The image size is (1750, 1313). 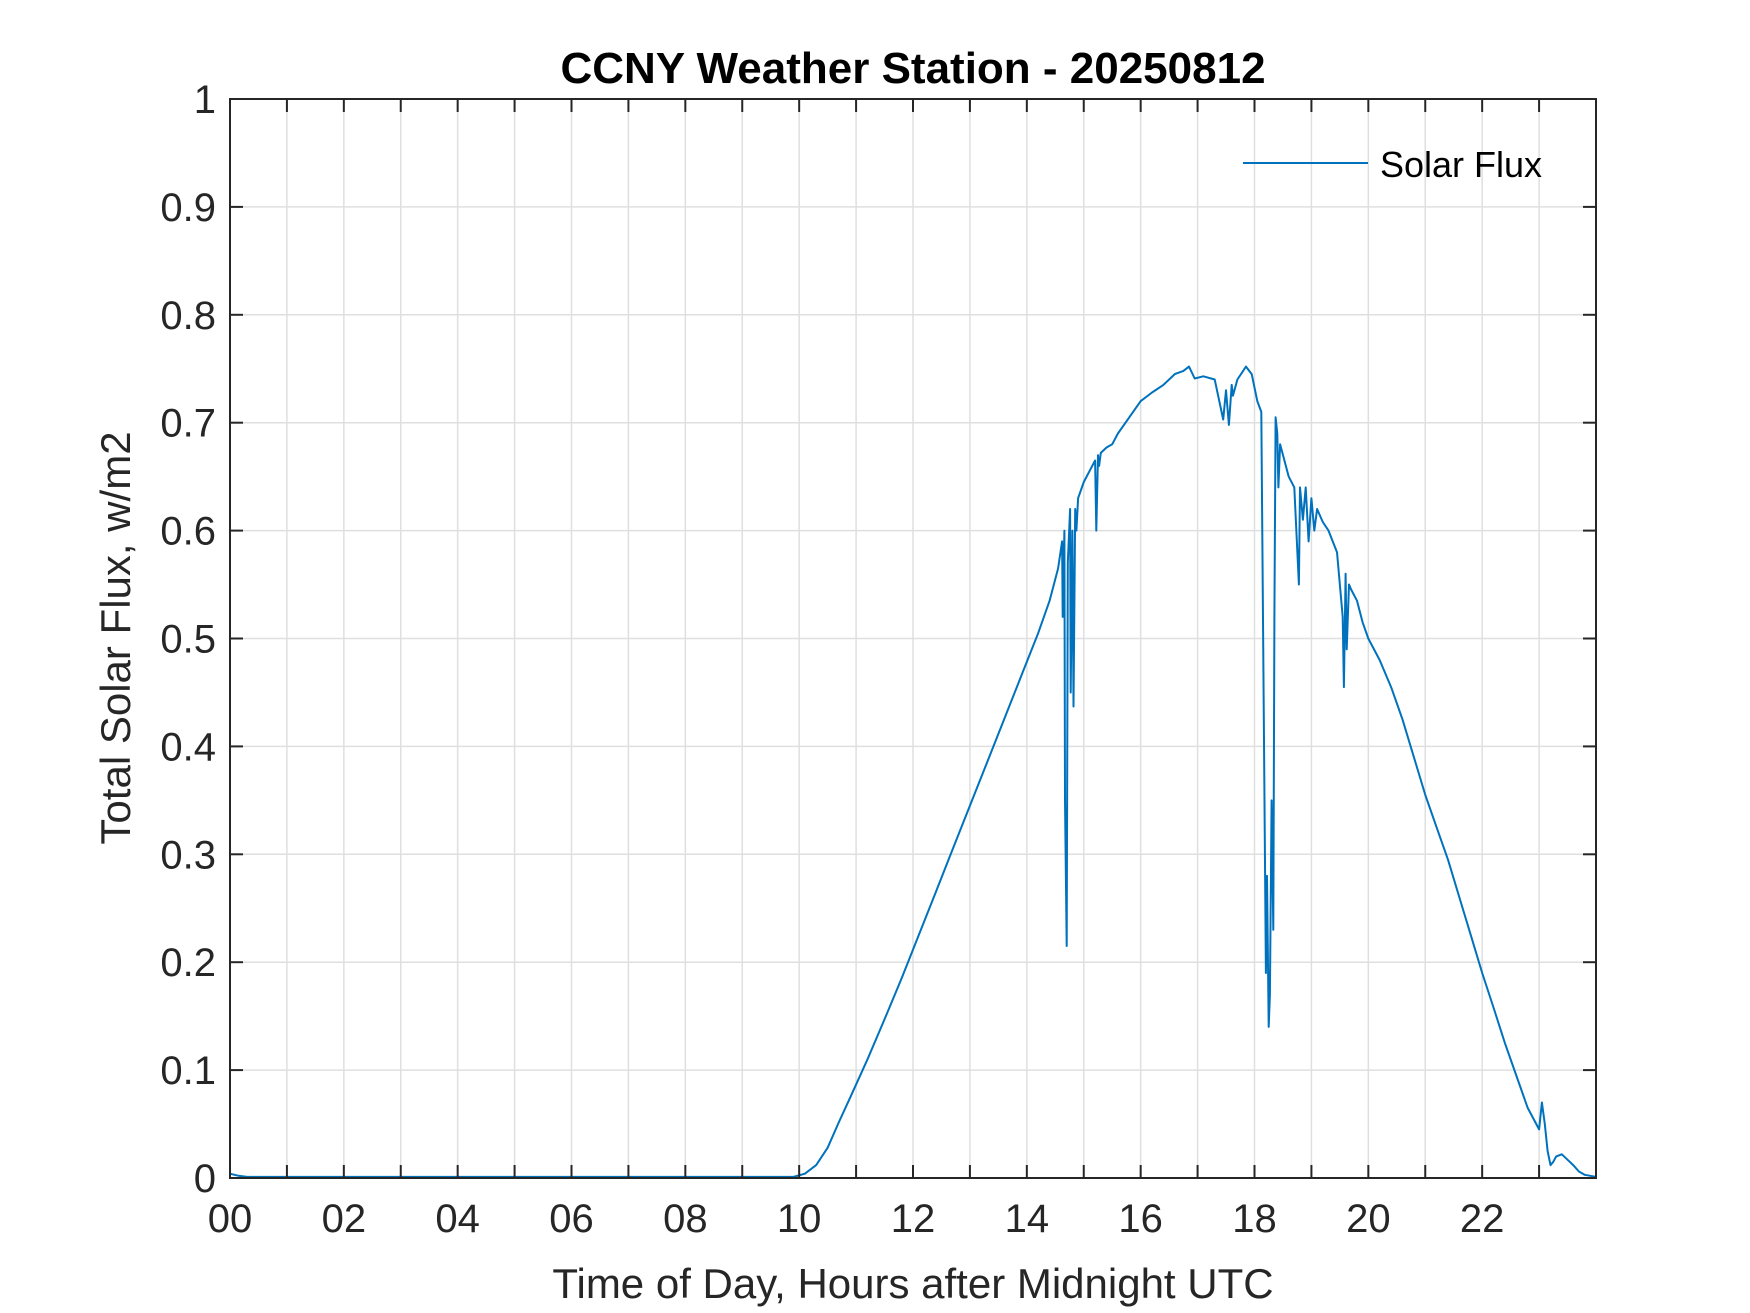 I want to click on y-tick-label: 0.8, so click(x=188, y=316).